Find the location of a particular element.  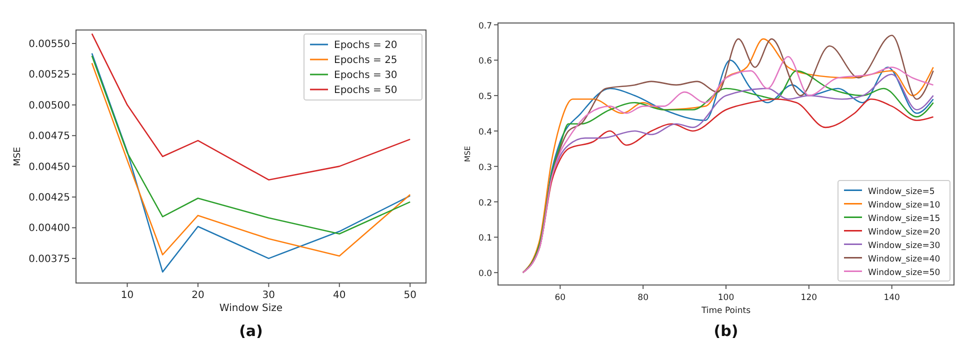

y-tick-label: 0.3 is located at coordinates (485, 167).